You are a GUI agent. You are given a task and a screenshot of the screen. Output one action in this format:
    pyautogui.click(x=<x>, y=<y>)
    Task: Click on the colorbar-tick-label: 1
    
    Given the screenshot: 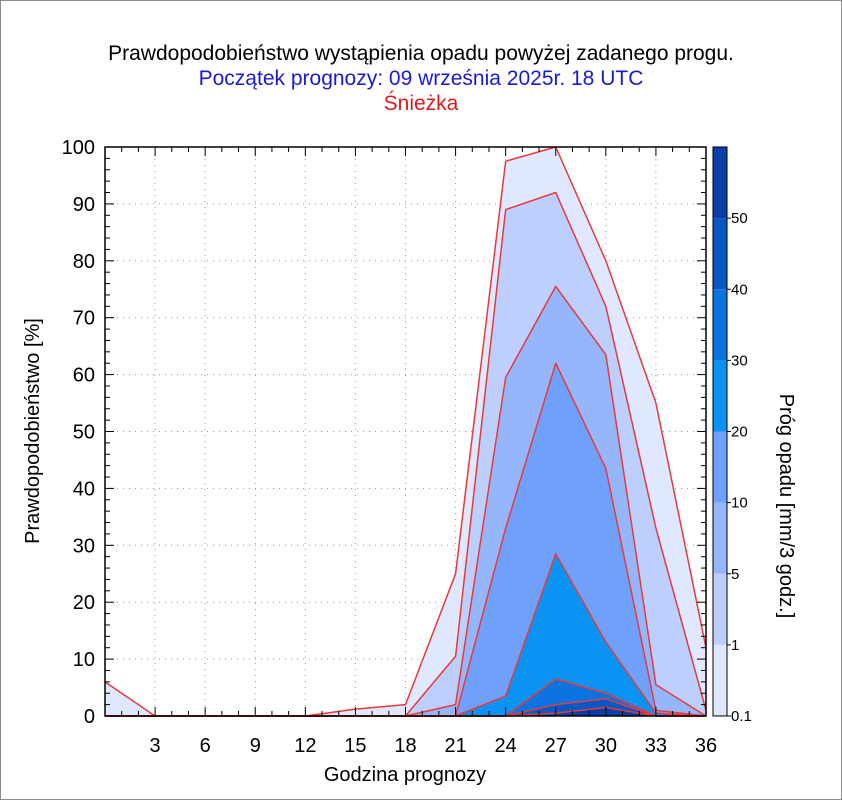 What is the action you would take?
    pyautogui.click(x=735, y=645)
    